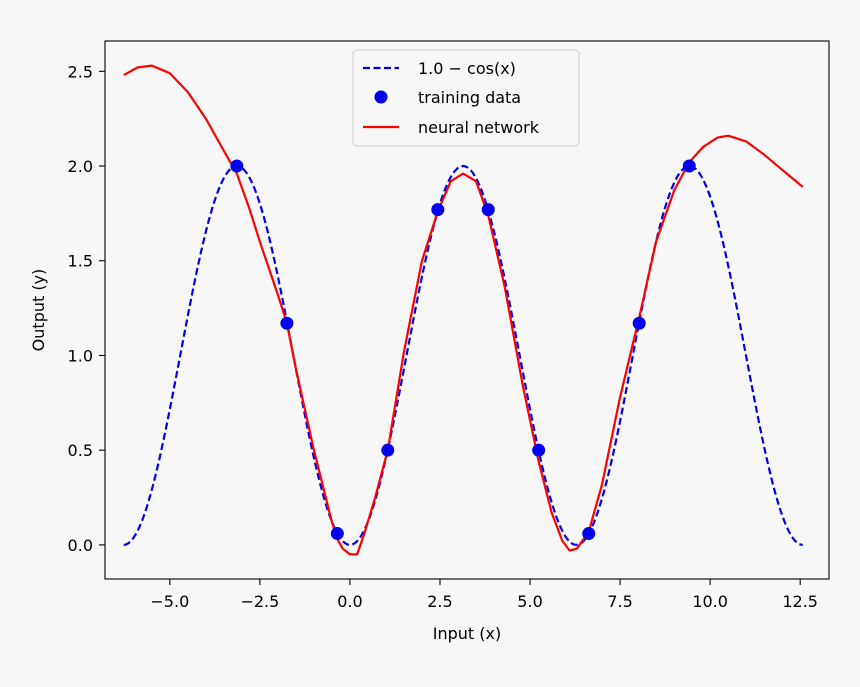 This screenshot has width=860, height=687. What do you see at coordinates (80, 545) in the screenshot?
I see `y-tick-label: 0.0` at bounding box center [80, 545].